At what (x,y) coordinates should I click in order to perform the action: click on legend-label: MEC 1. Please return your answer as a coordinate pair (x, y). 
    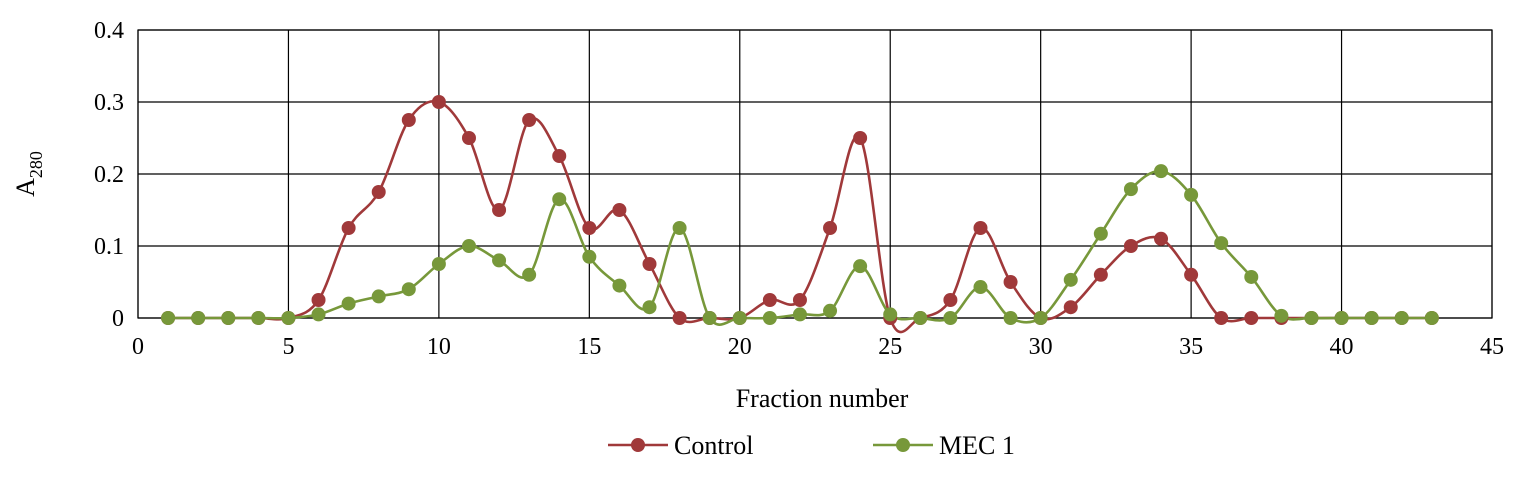
    Looking at the image, I should click on (977, 445).